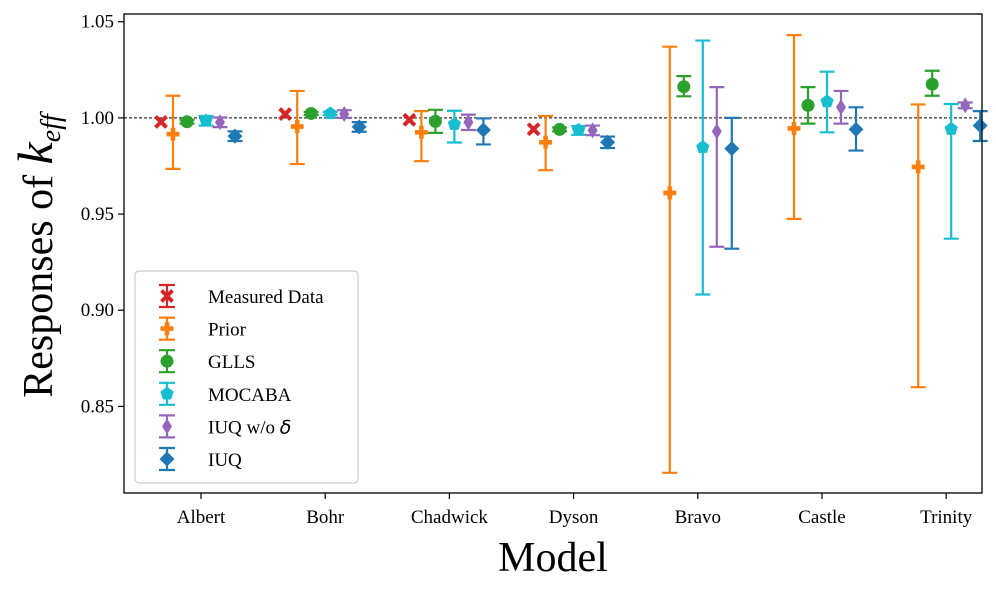  I want to click on y-tick-label: 1.00, so click(97, 118).